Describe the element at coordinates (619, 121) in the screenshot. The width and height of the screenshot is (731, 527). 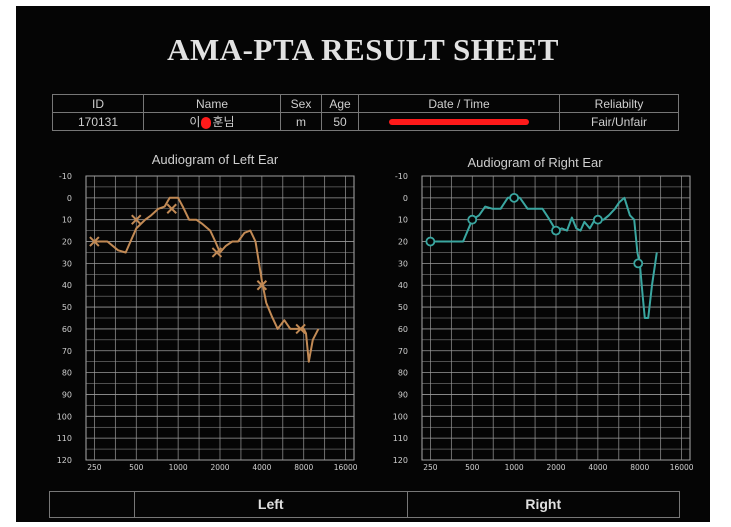
I see `value-reliability: Fair/Unfair` at that location.